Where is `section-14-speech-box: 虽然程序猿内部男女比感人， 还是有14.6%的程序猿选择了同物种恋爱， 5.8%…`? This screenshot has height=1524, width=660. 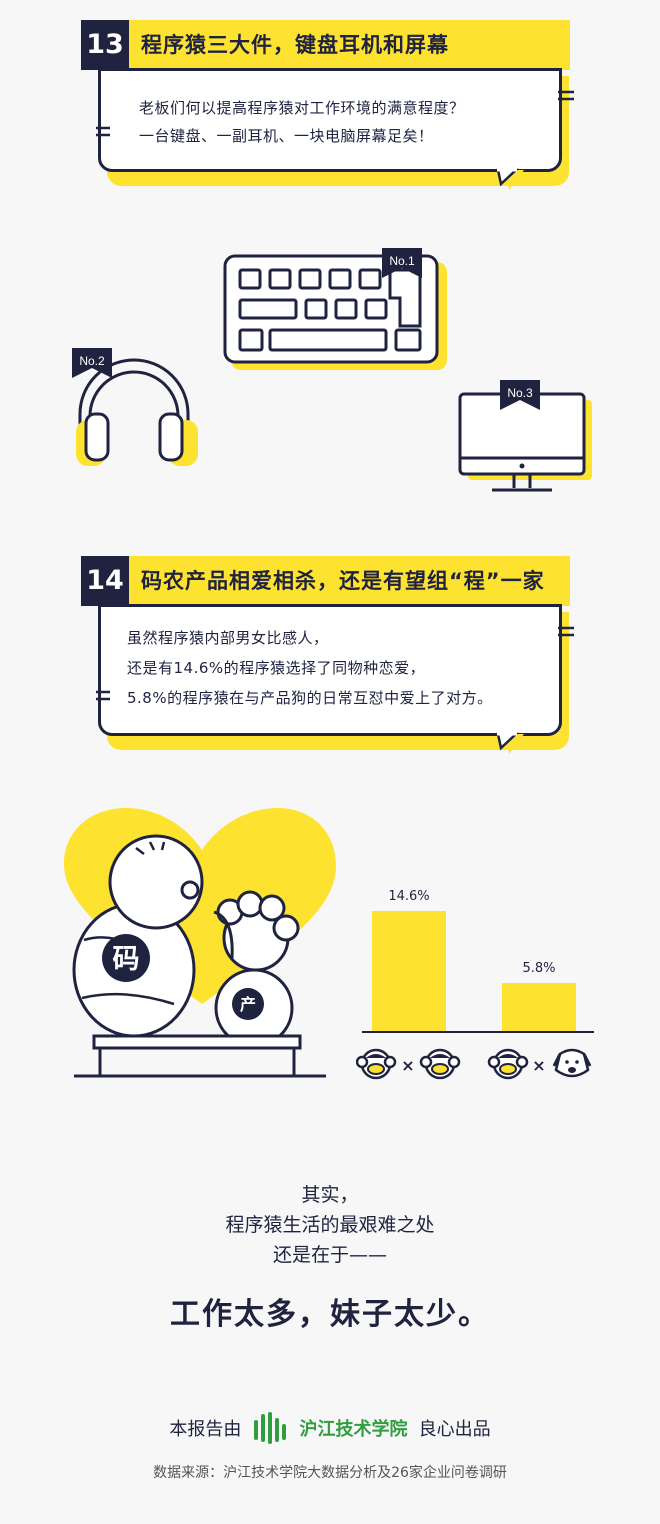
section-14-speech-box: 虽然程序猿内部男女比感人， 还是有14.6%的程序猿选择了同物种恋爱， 5.8%… is located at coordinates (330, 670).